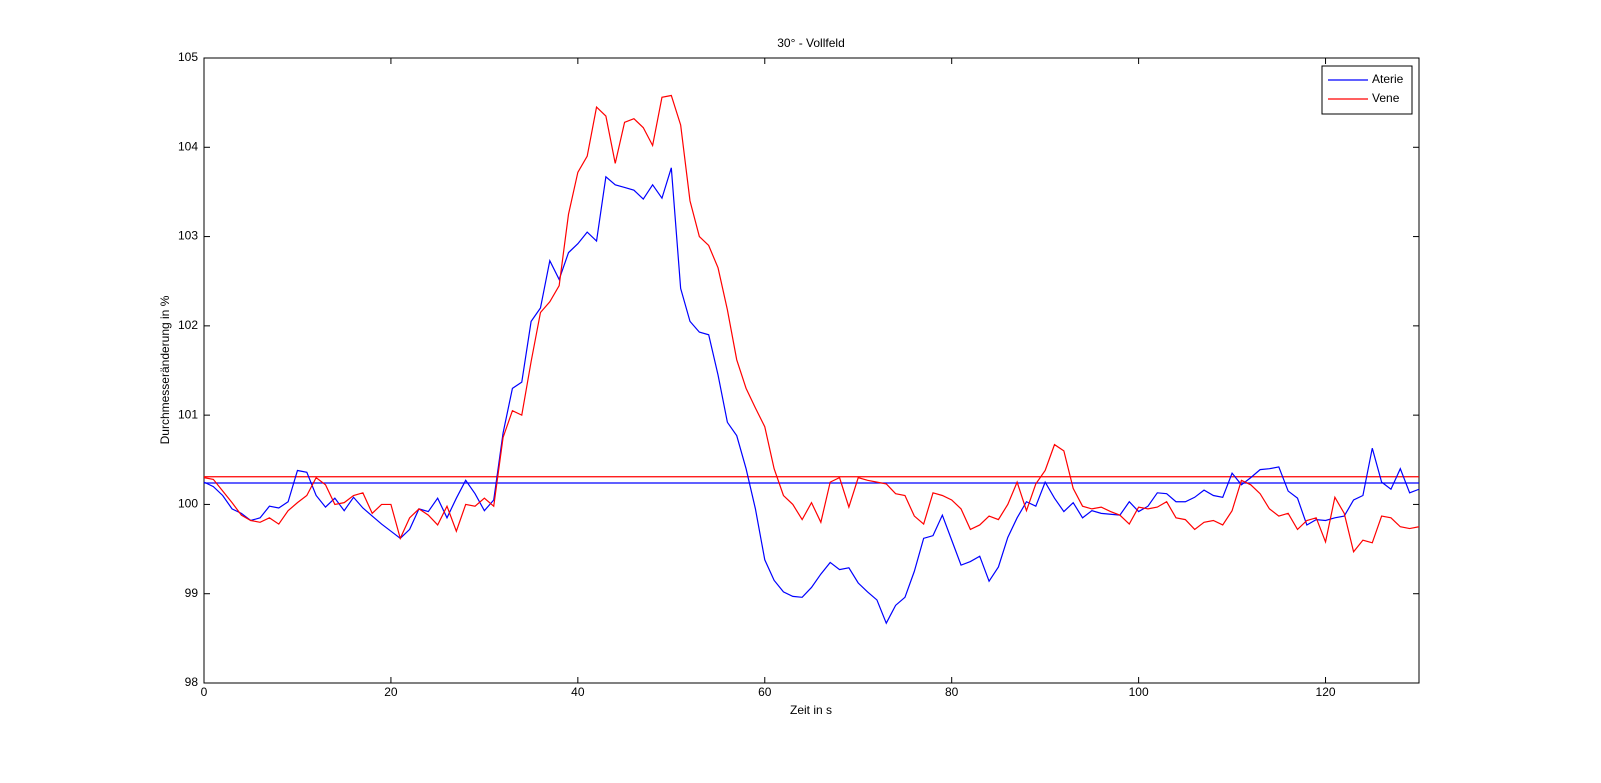 This screenshot has height=783, width=1601. Describe the element at coordinates (1326, 692) in the screenshot. I see `x-tick-label: 120` at that location.